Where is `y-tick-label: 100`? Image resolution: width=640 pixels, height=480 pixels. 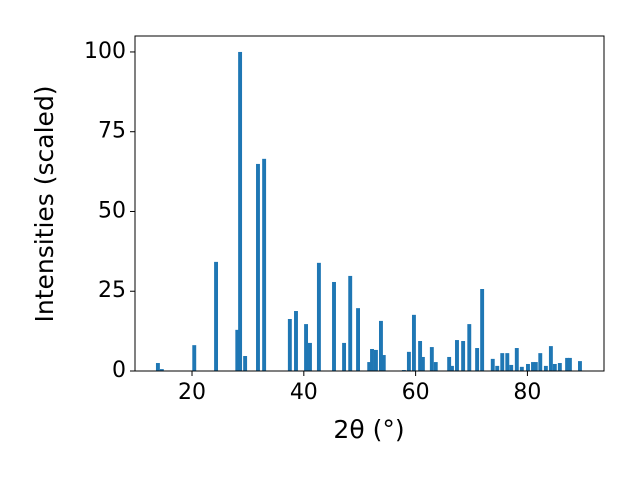 y-tick-label: 100 is located at coordinates (105, 51).